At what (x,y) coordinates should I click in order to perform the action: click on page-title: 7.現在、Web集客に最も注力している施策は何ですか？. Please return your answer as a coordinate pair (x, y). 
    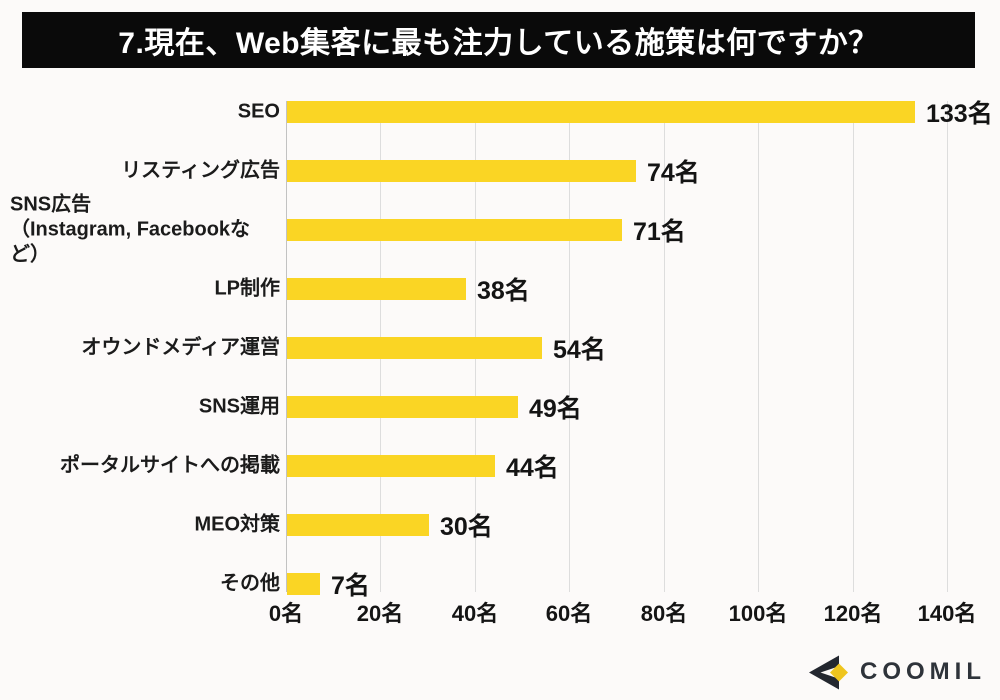
    Looking at the image, I should click on (498, 43).